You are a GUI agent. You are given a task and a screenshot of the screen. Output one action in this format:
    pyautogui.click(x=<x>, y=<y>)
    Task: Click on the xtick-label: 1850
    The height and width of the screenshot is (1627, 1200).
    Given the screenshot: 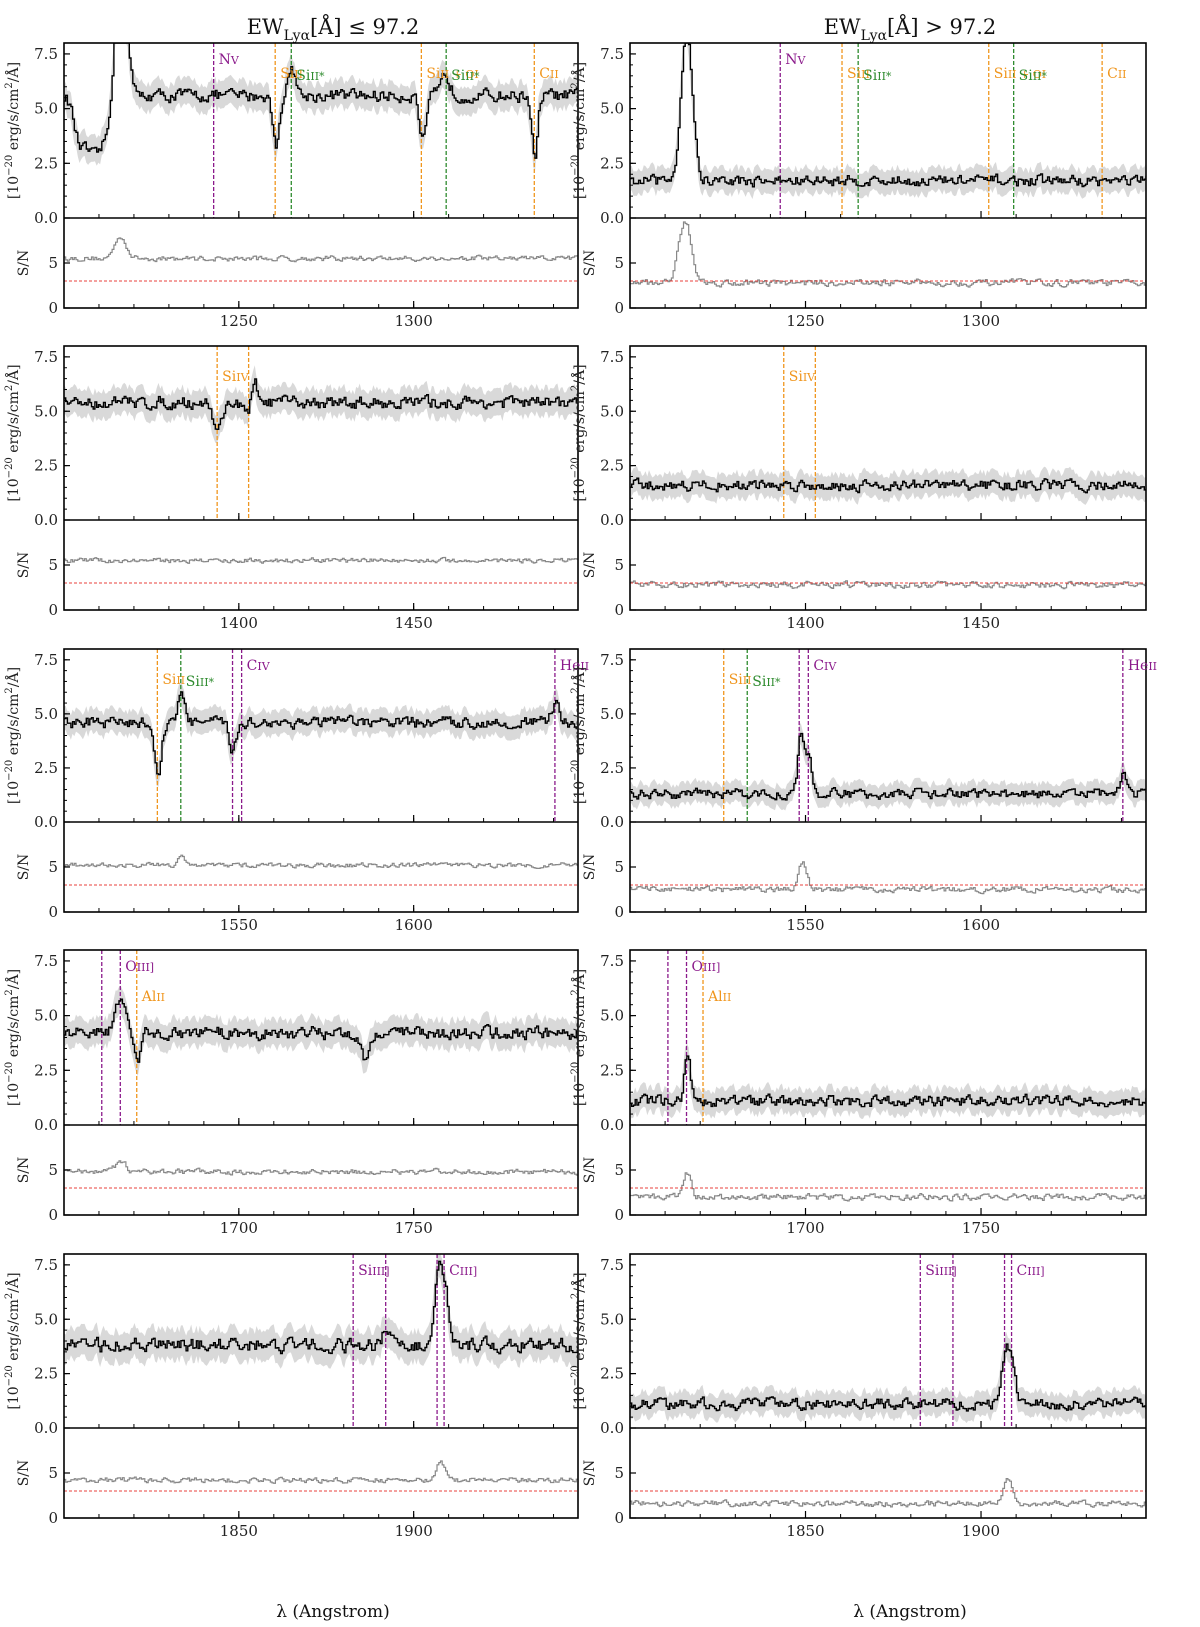 What is the action you would take?
    pyautogui.click(x=239, y=1531)
    